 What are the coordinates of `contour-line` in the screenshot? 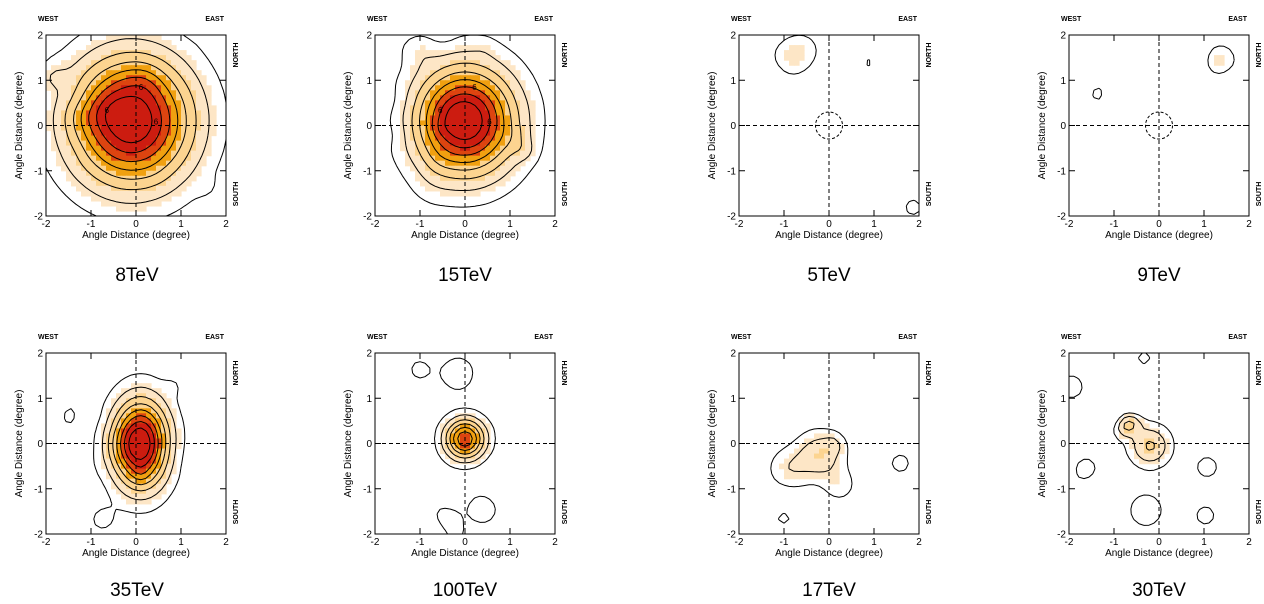 It's located at (464, 121).